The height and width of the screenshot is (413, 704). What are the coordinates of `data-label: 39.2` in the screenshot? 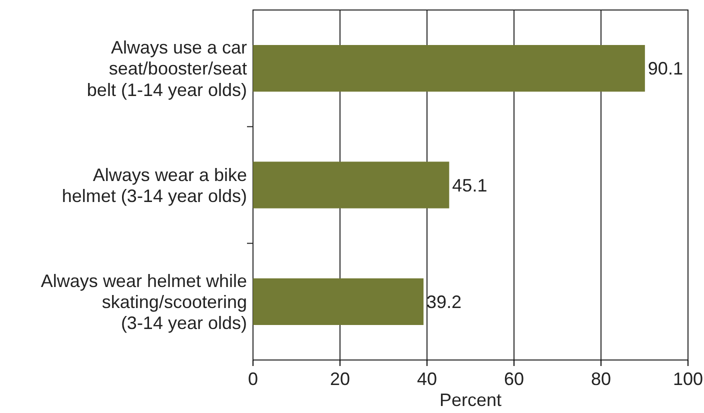 It's located at (444, 302).